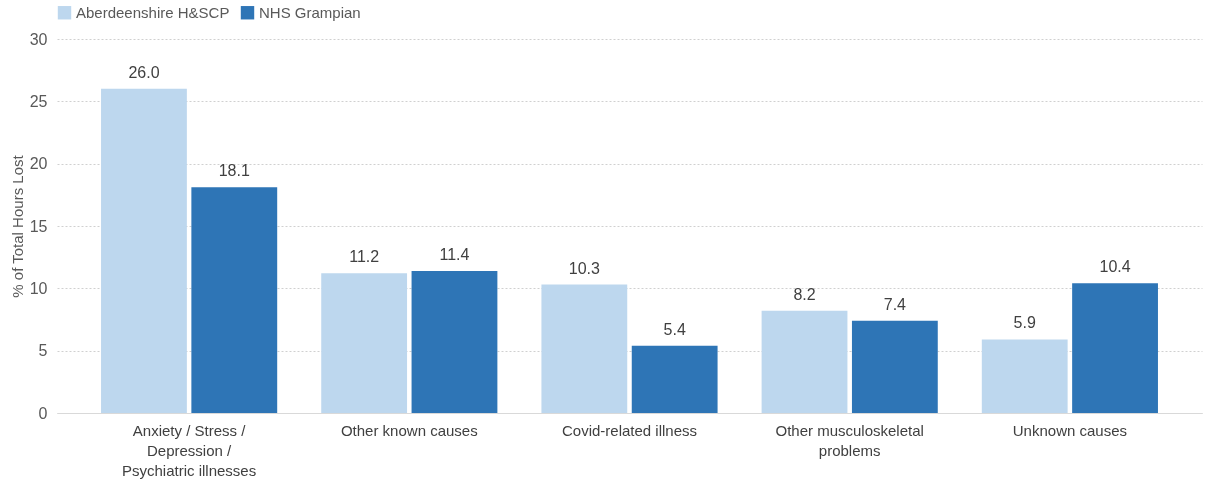 The image size is (1212, 483). What do you see at coordinates (43, 351) in the screenshot?
I see `y-tick-label: 5` at bounding box center [43, 351].